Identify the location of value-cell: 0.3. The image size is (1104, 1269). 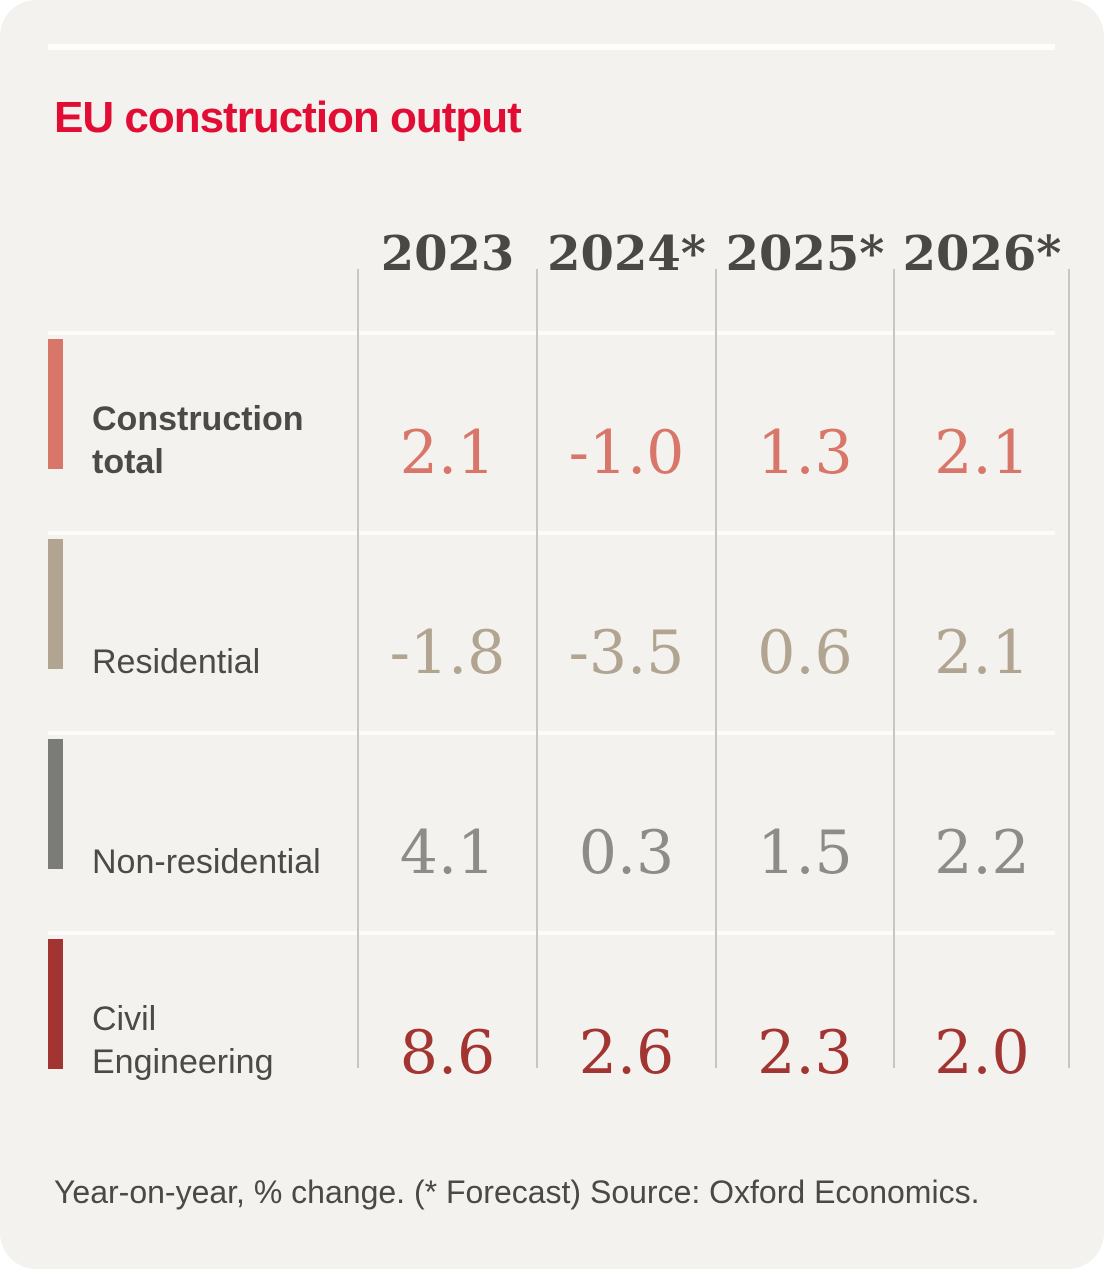
(626, 853).